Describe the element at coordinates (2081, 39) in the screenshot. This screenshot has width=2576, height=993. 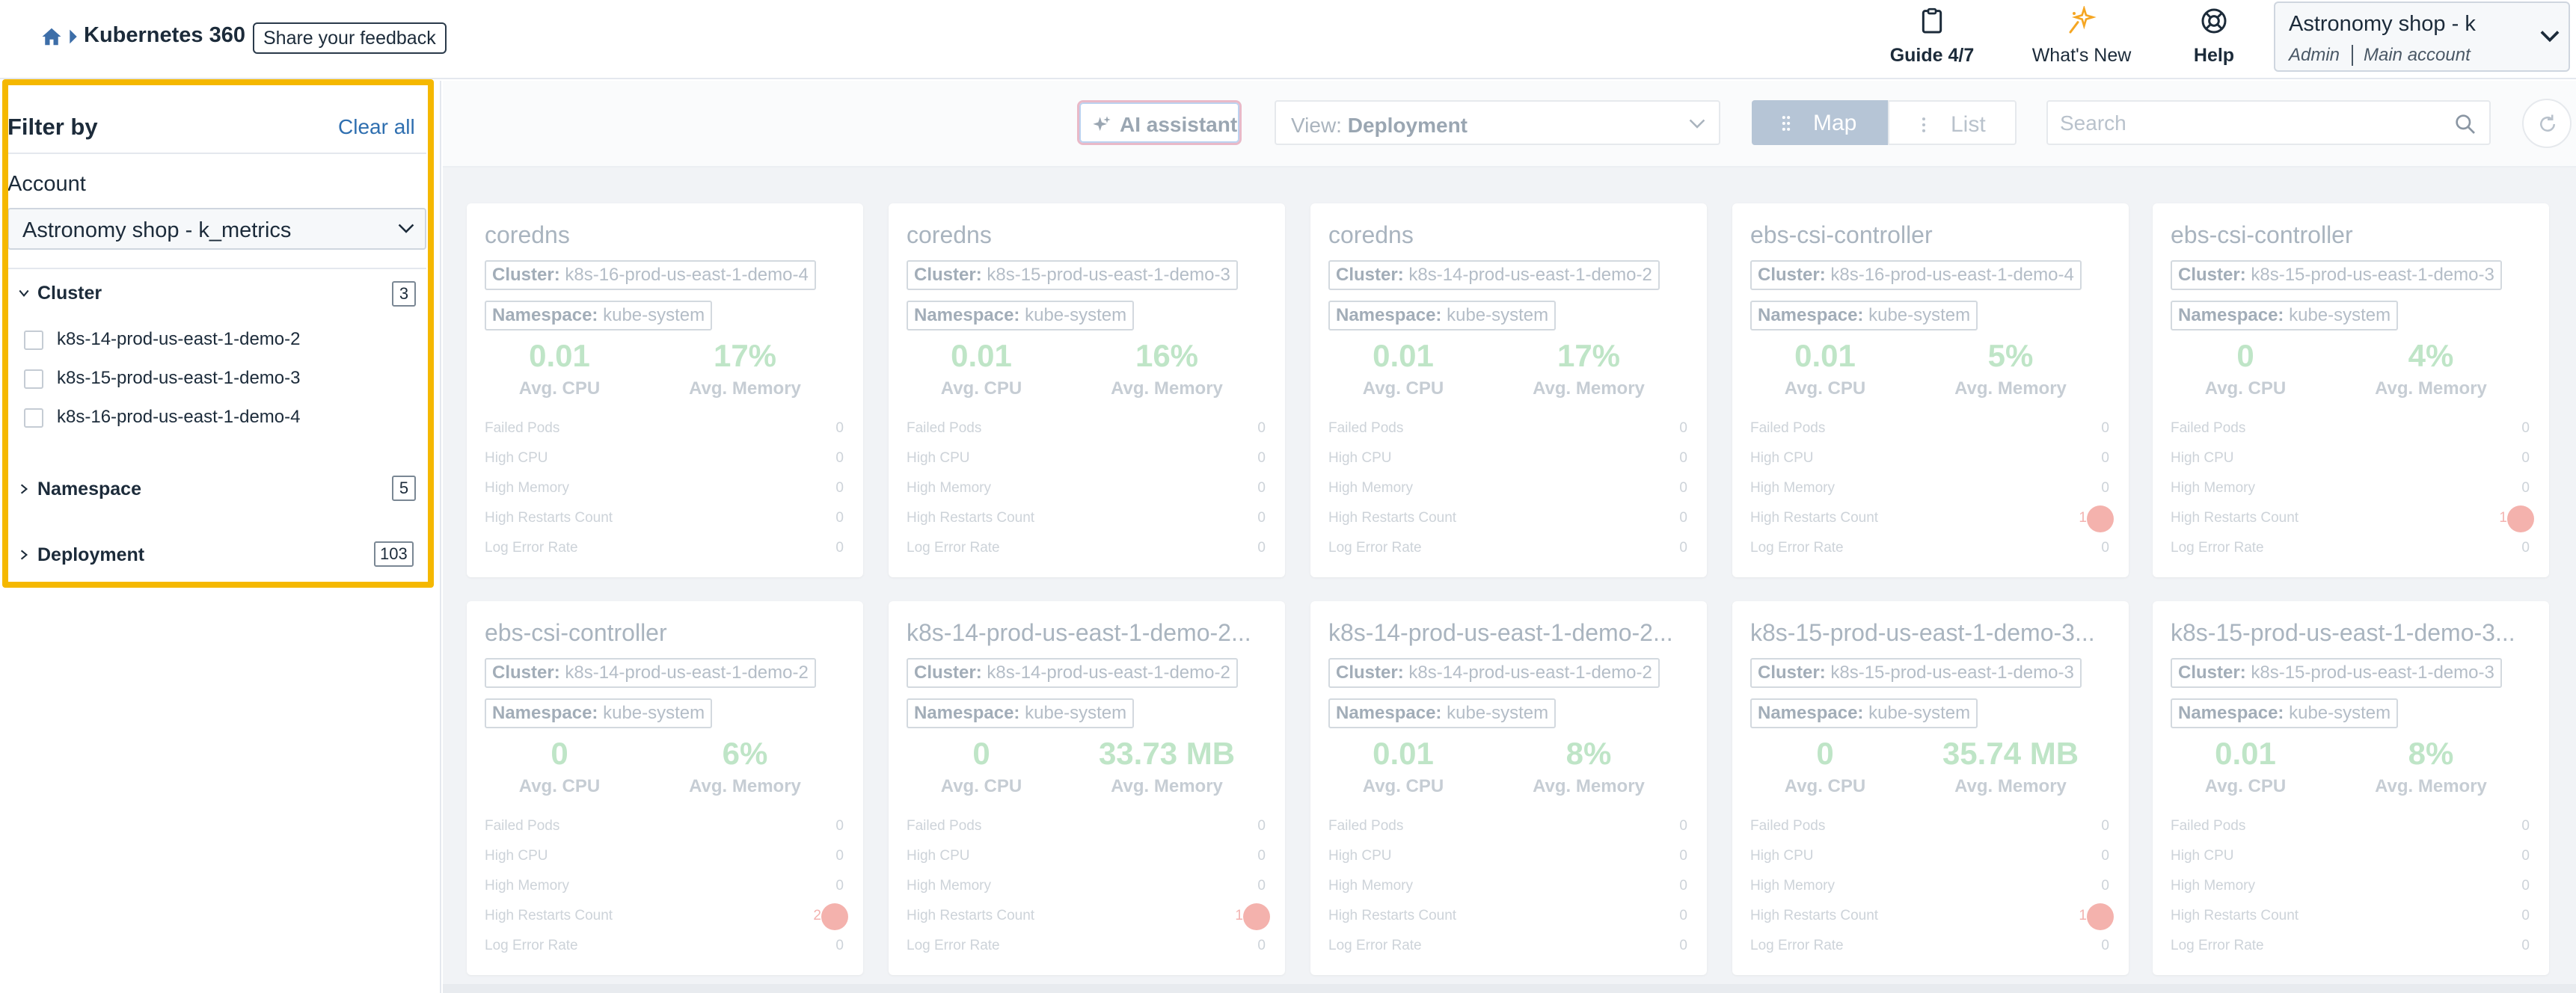
I see `whats-new-button: What's New` at that location.